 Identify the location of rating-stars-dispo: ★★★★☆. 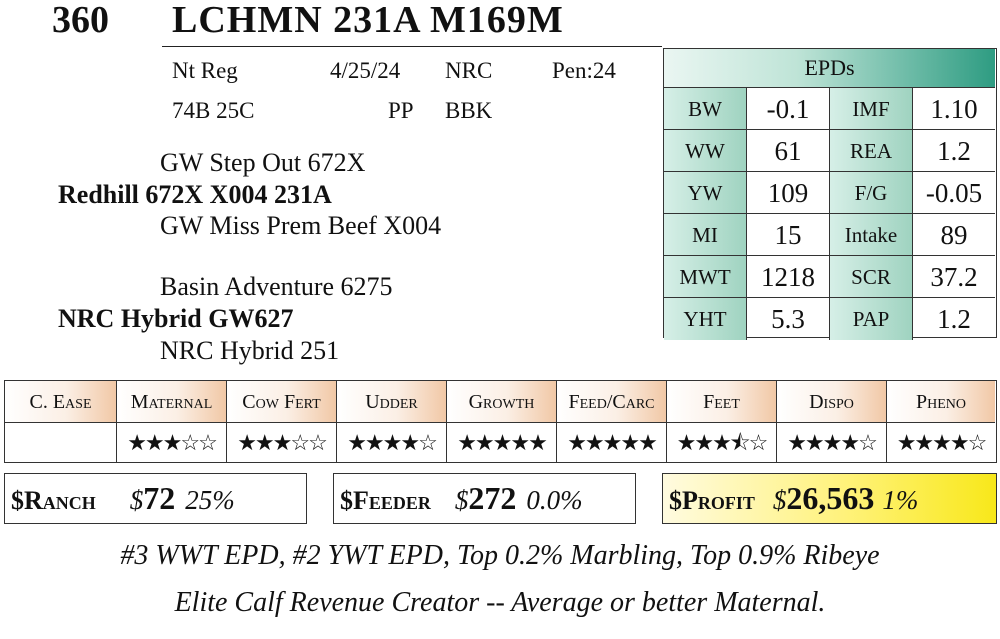
(832, 442).